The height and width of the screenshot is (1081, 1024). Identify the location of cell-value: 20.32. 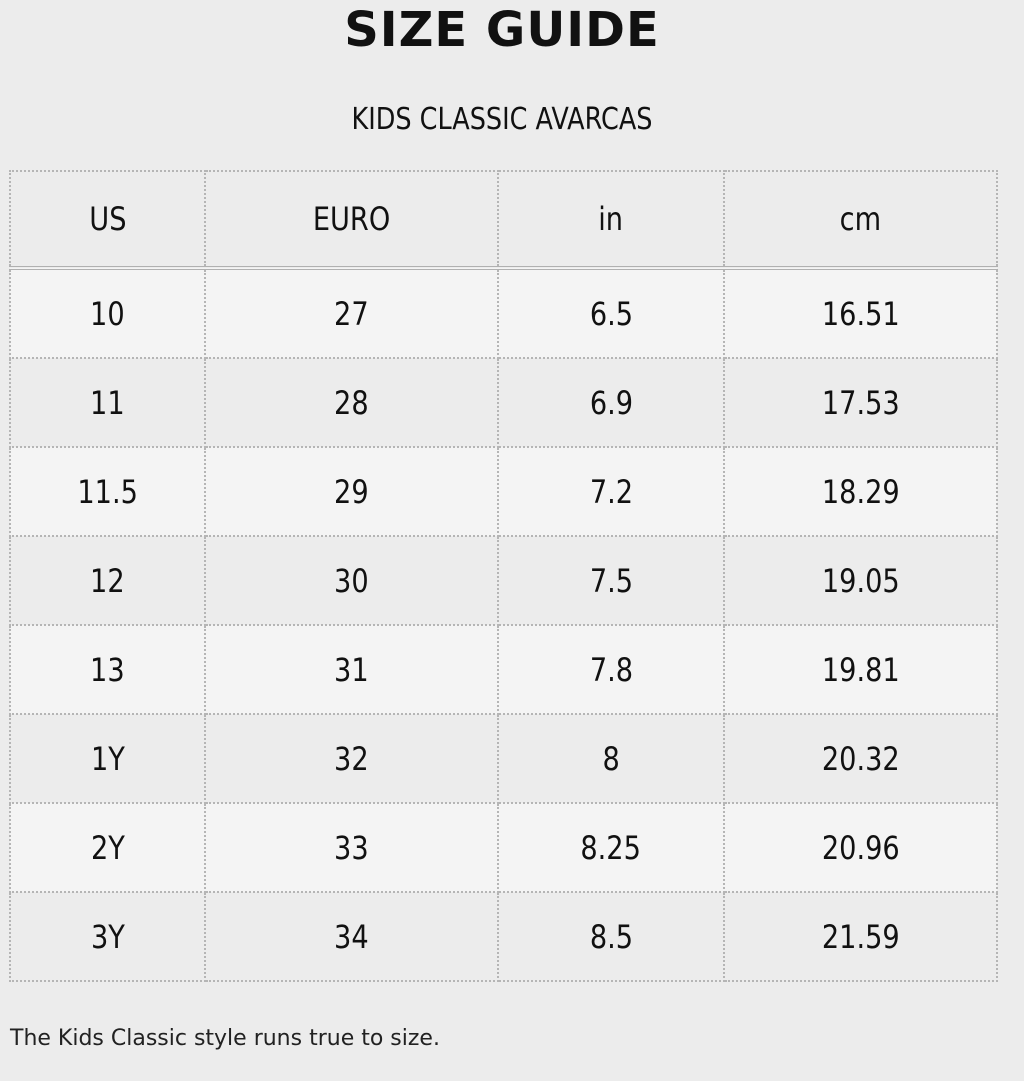
(860, 758).